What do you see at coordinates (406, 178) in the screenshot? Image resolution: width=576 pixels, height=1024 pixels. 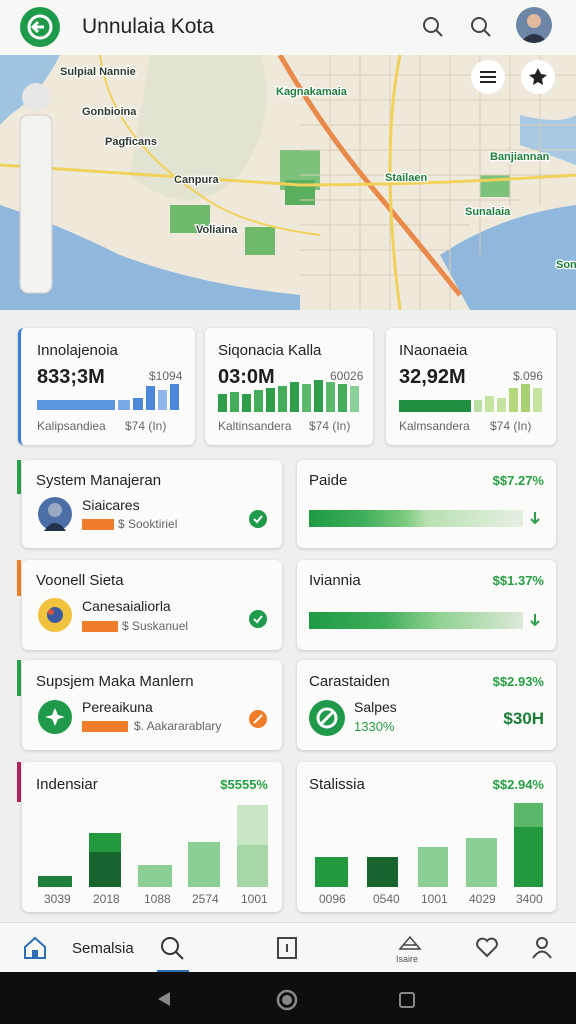 I see `map-label: Stailaen` at bounding box center [406, 178].